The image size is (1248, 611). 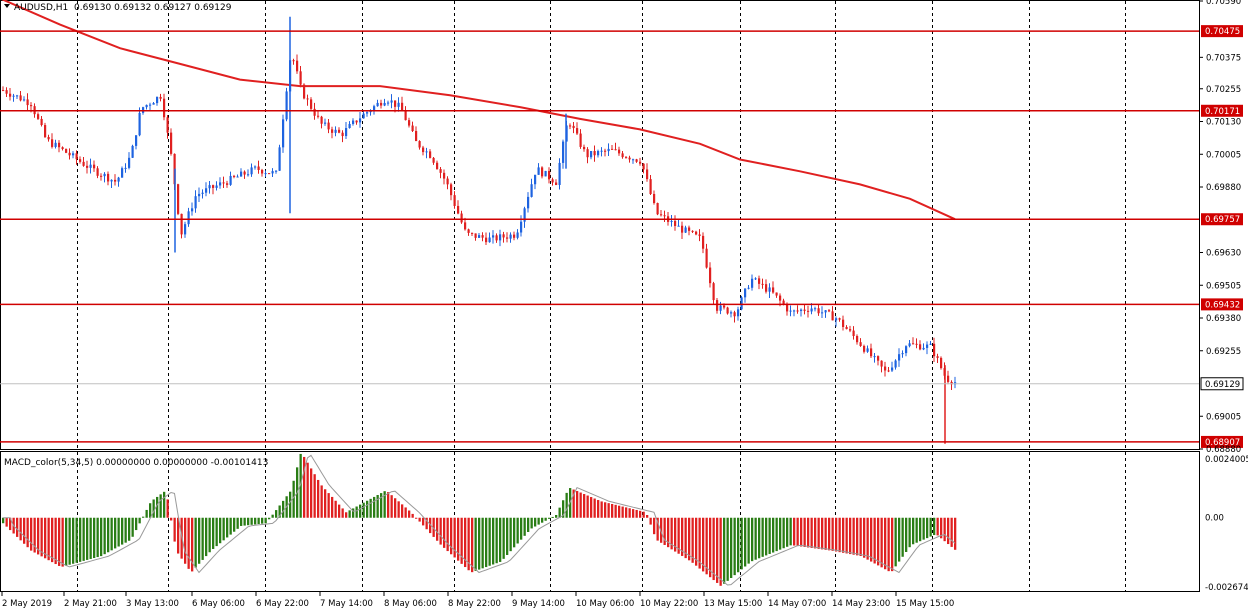 What do you see at coordinates (474, 604) in the screenshot?
I see `time-tick-label: 8 May 22:00` at bounding box center [474, 604].